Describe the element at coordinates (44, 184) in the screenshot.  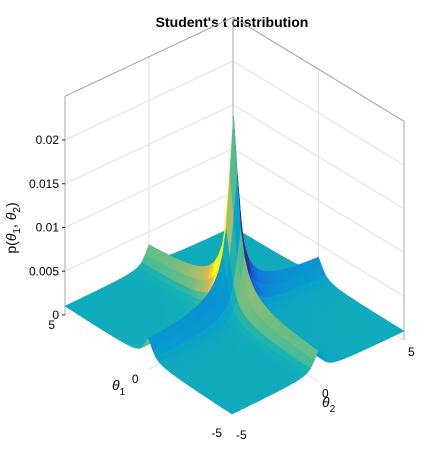
I see `z-tick-label: 0.015` at that location.